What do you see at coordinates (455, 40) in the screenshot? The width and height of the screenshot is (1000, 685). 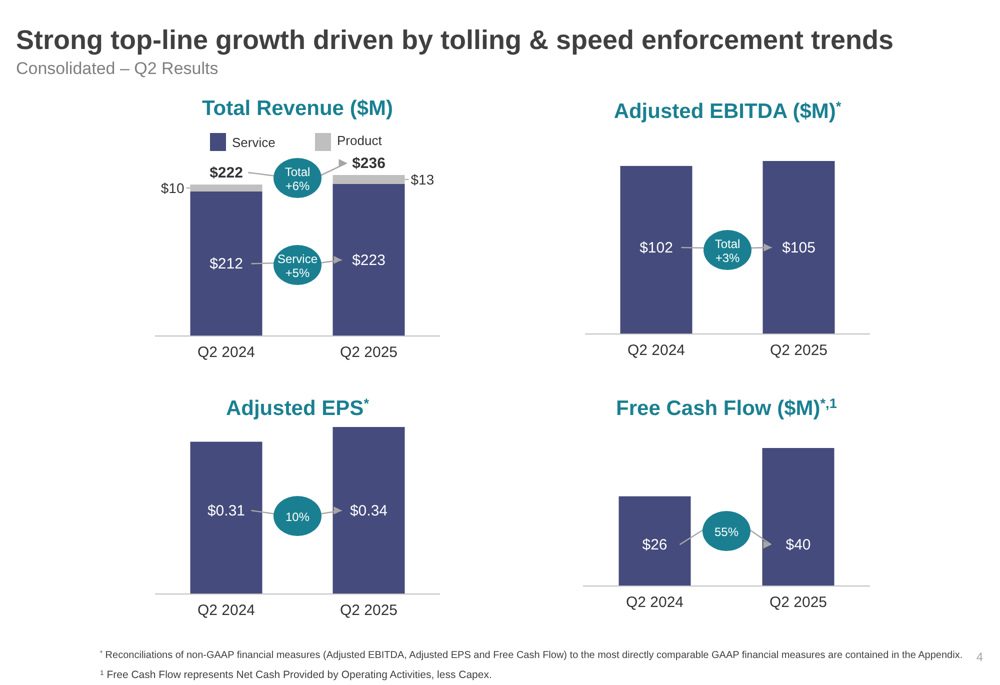 I see `text: Strong top-line growth driven by tolling & speed enforcement trends` at bounding box center [455, 40].